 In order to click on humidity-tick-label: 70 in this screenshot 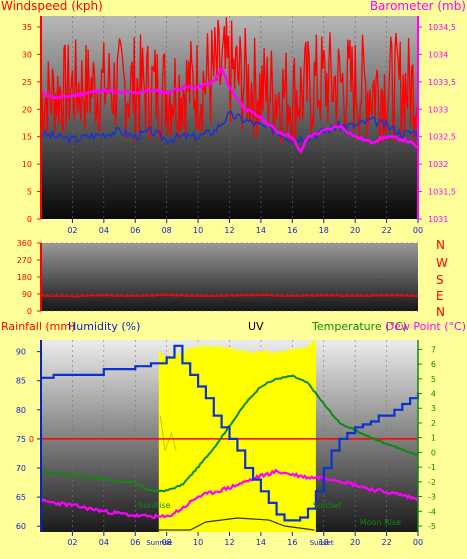, I will do `click(21, 468)`.